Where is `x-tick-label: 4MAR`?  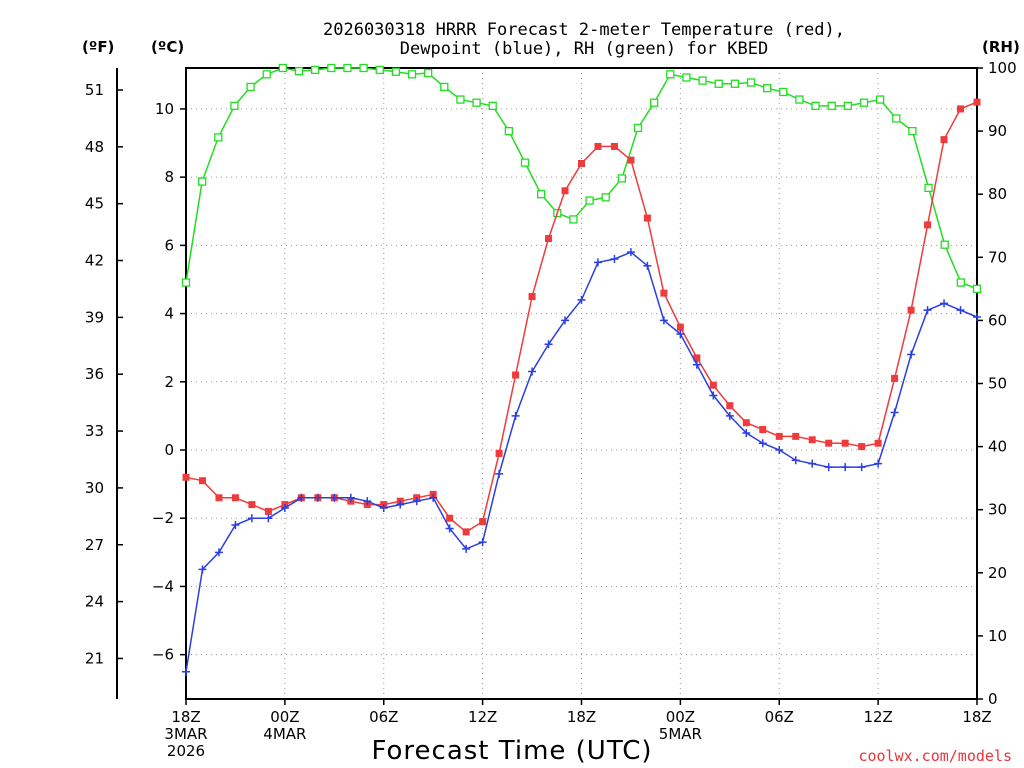
x-tick-label: 4MAR is located at coordinates (284, 734).